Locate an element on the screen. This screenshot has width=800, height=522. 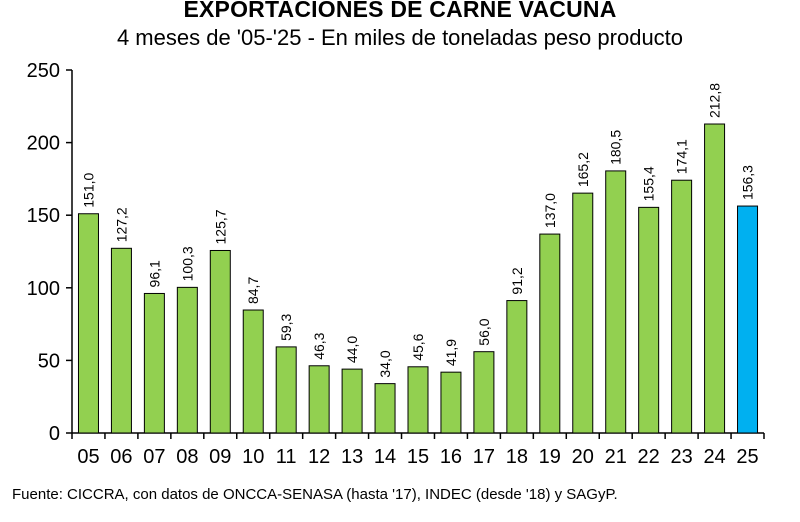
x-tick-label: 09 is located at coordinates (220, 457).